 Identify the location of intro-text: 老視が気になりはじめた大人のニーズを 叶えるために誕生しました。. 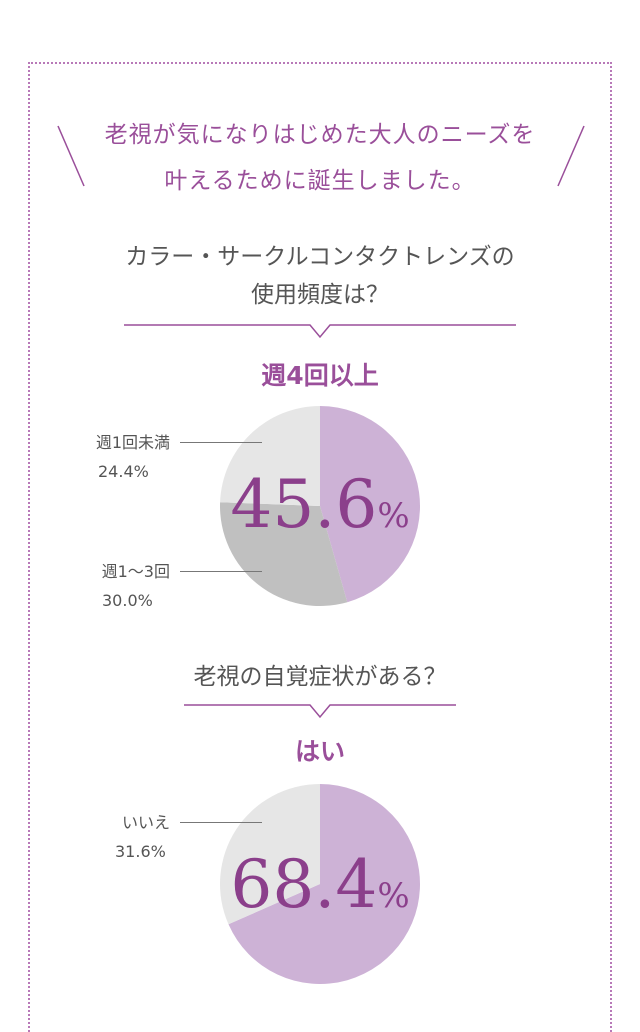
(320, 158).